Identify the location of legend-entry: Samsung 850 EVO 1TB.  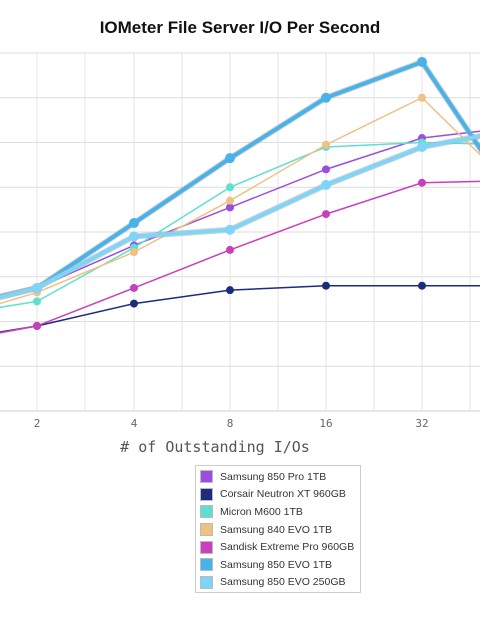
(280, 565).